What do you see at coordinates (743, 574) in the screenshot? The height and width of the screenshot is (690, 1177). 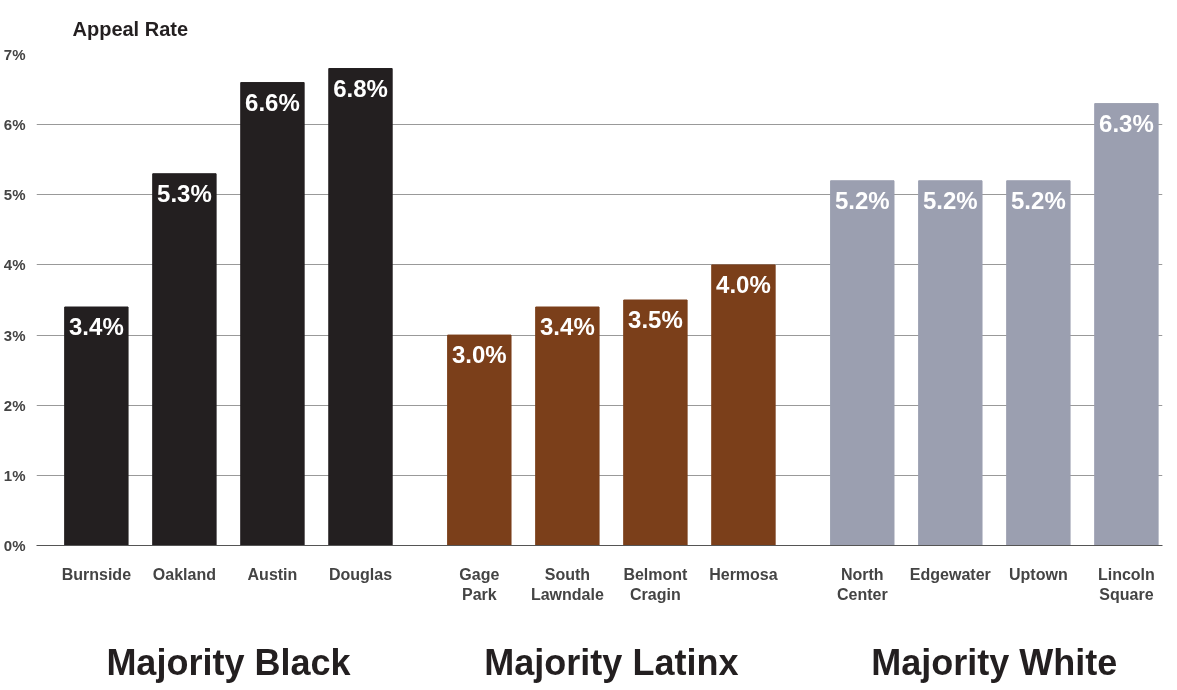 I see `x-tick-label: Hermosa` at bounding box center [743, 574].